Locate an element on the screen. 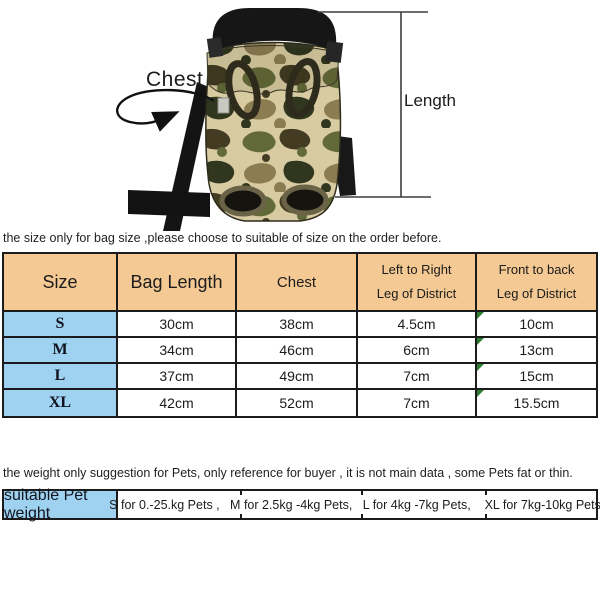 The width and height of the screenshot is (600, 600). left-right-l: 7cm is located at coordinates (417, 377).